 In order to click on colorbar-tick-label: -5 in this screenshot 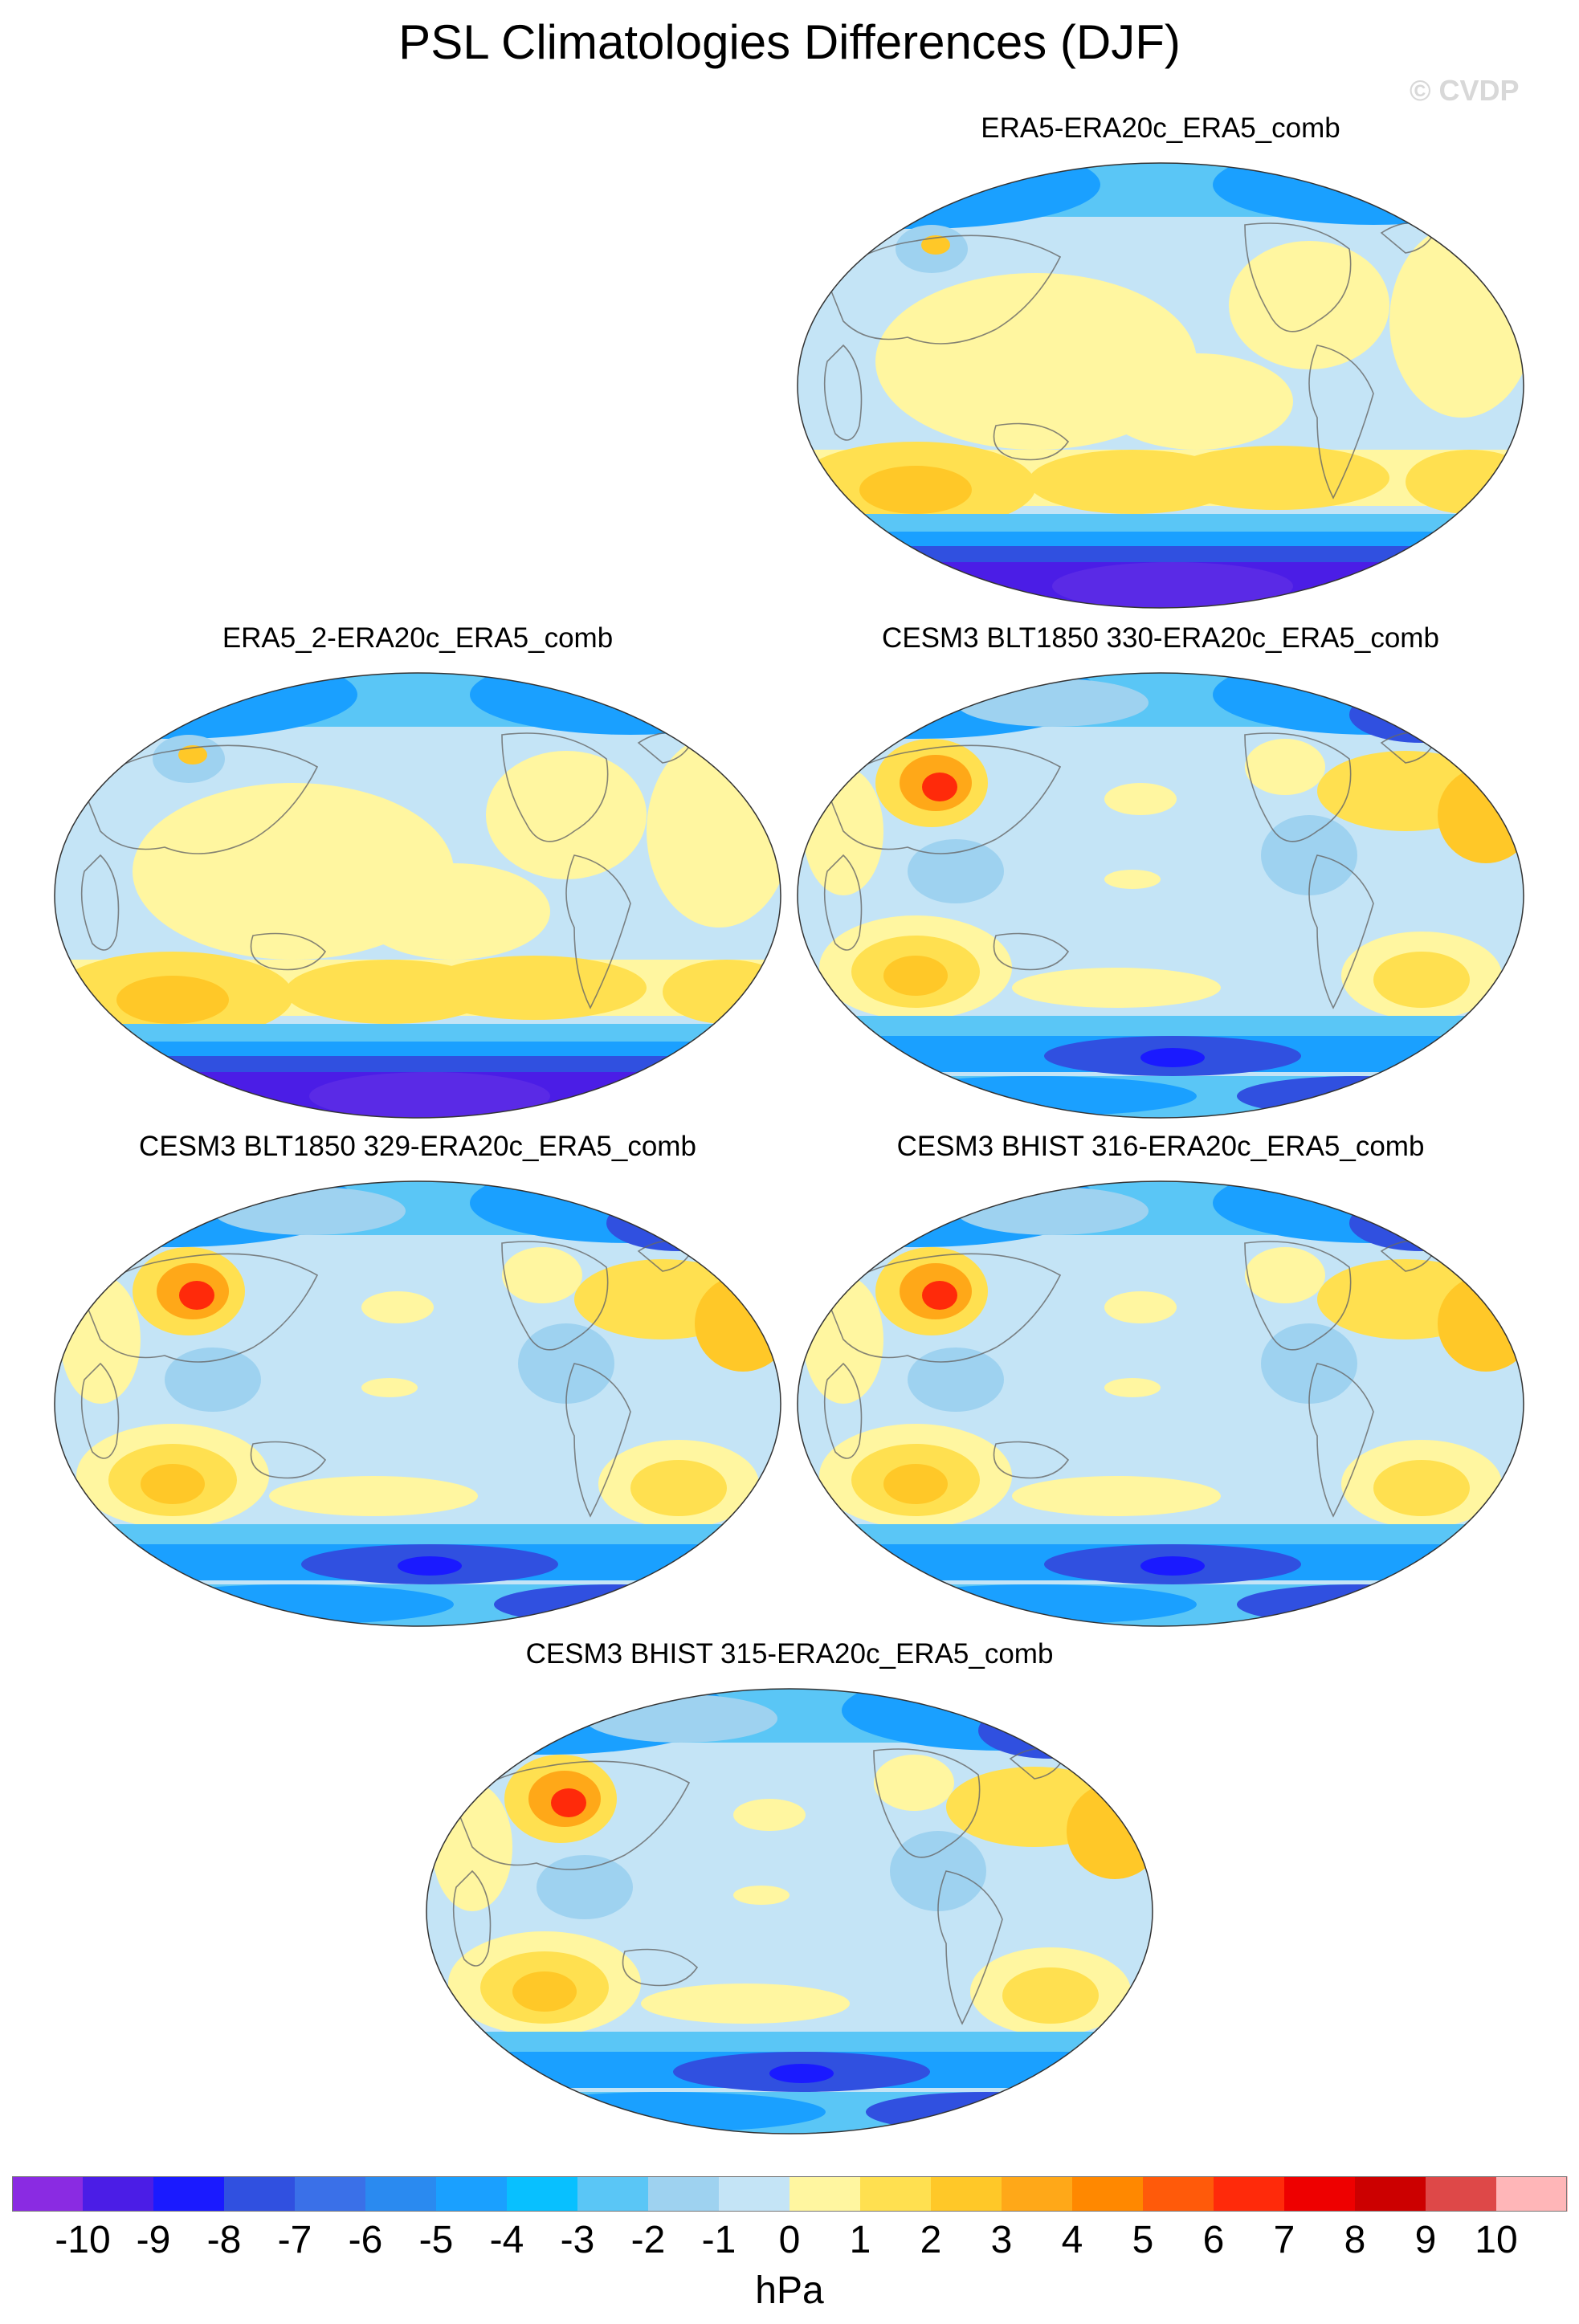, I will do `click(436, 2240)`.